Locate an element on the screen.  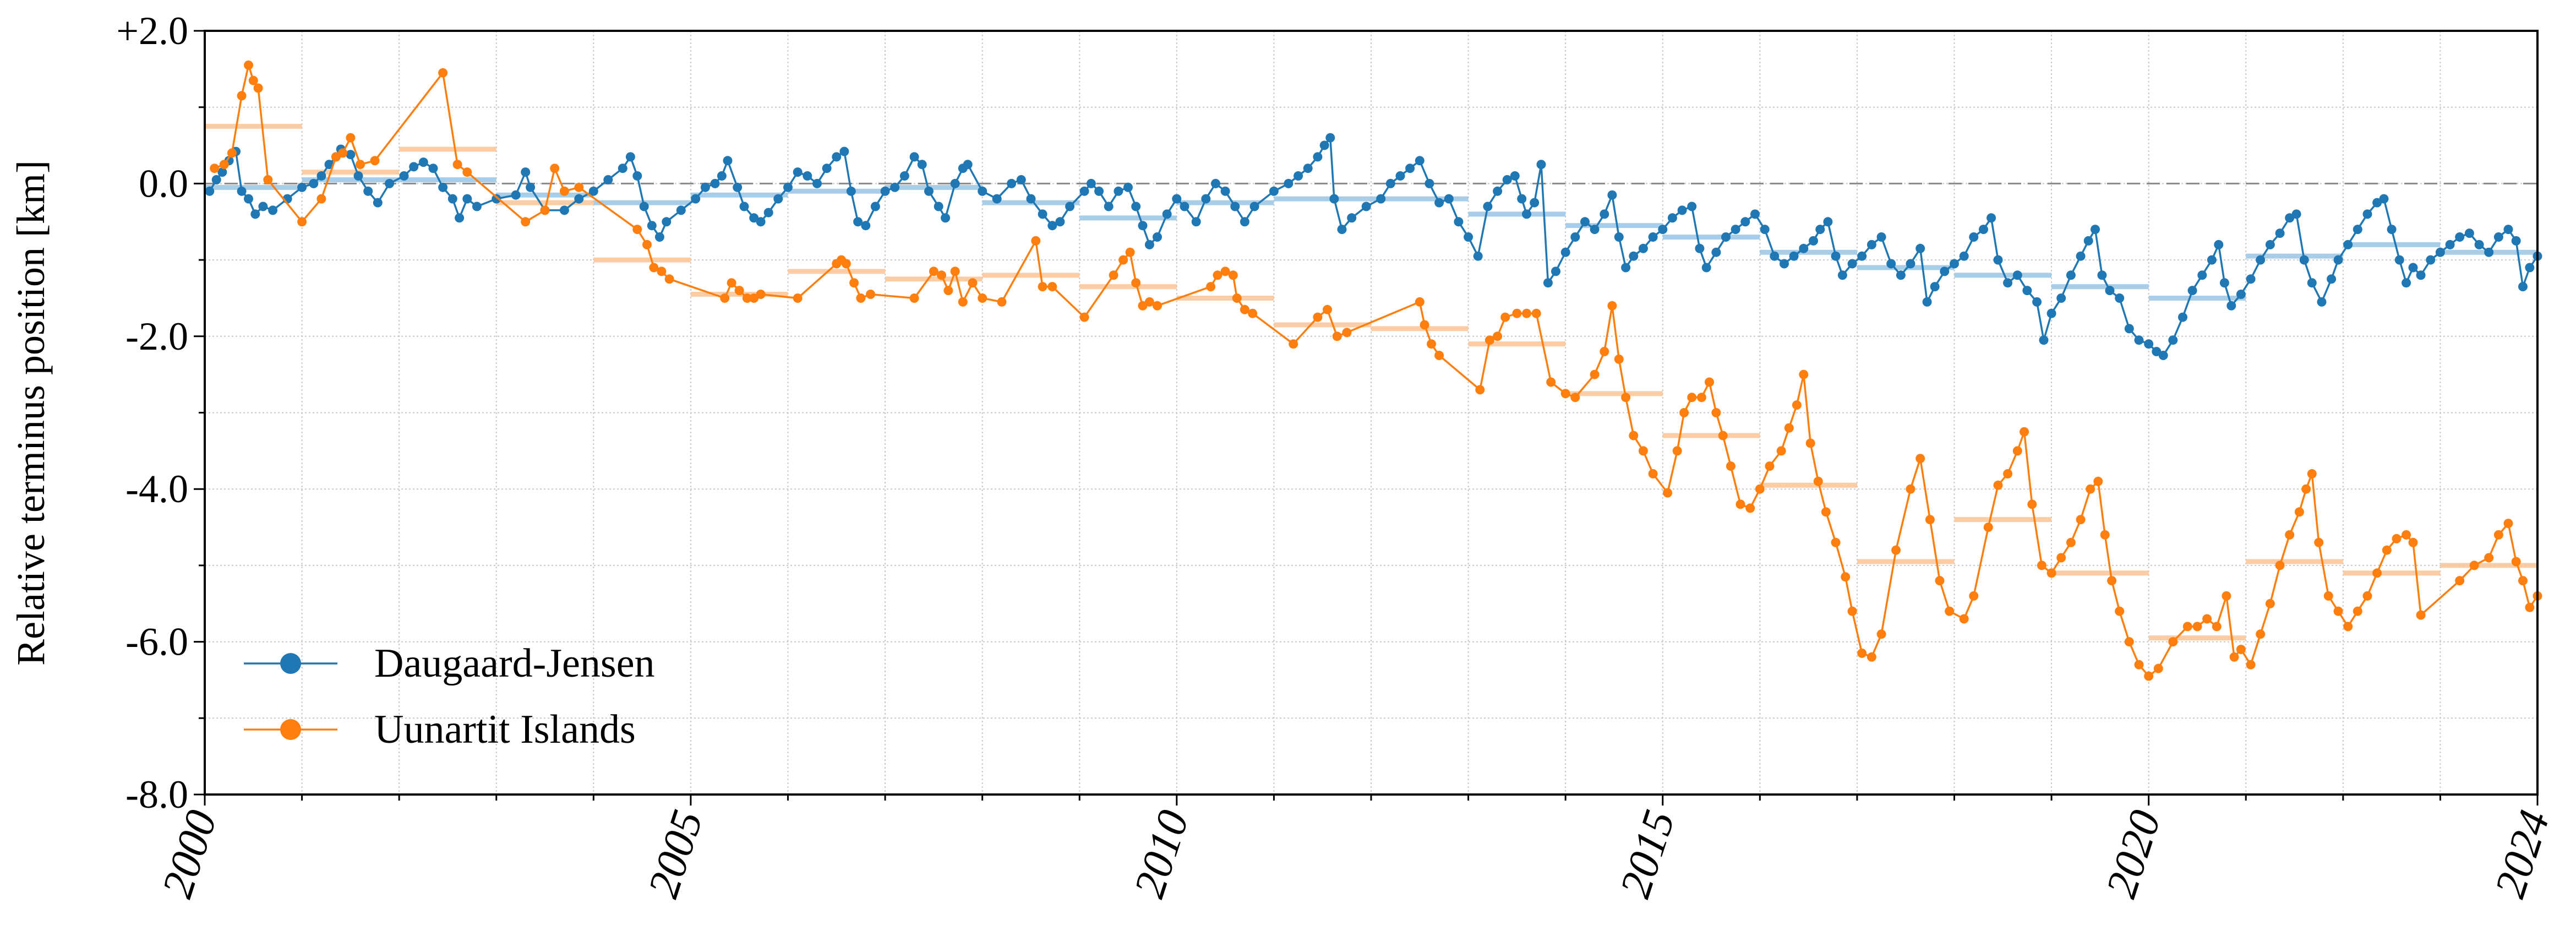
y-axis-label: Relative terminus position [km] is located at coordinates (31, 413).